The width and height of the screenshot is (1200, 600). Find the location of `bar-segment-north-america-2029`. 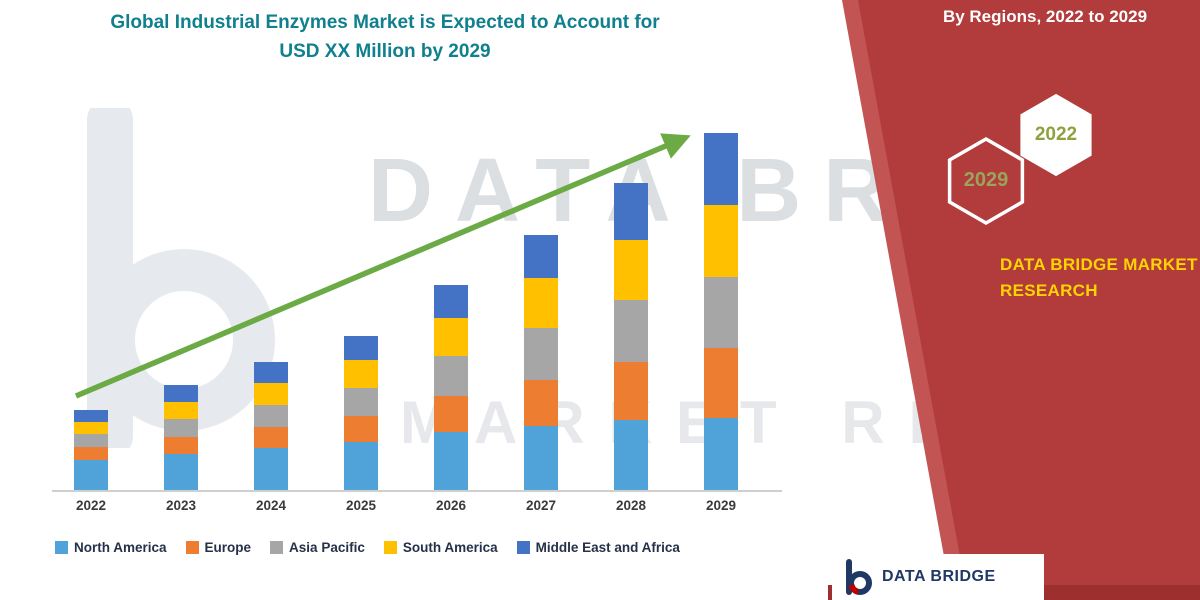

bar-segment-north-america-2029 is located at coordinates (721, 454).